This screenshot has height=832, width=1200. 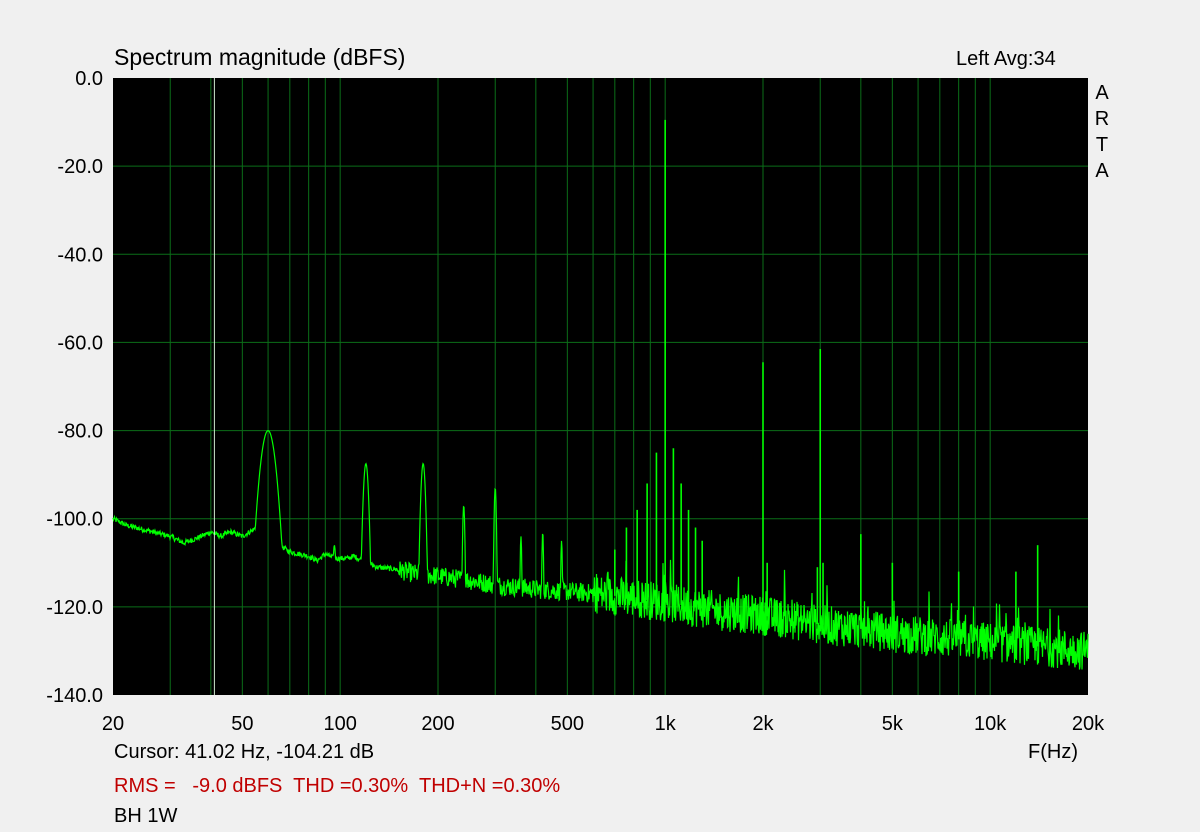 What do you see at coordinates (74, 696) in the screenshot?
I see `y-tick-label: -140.0` at bounding box center [74, 696].